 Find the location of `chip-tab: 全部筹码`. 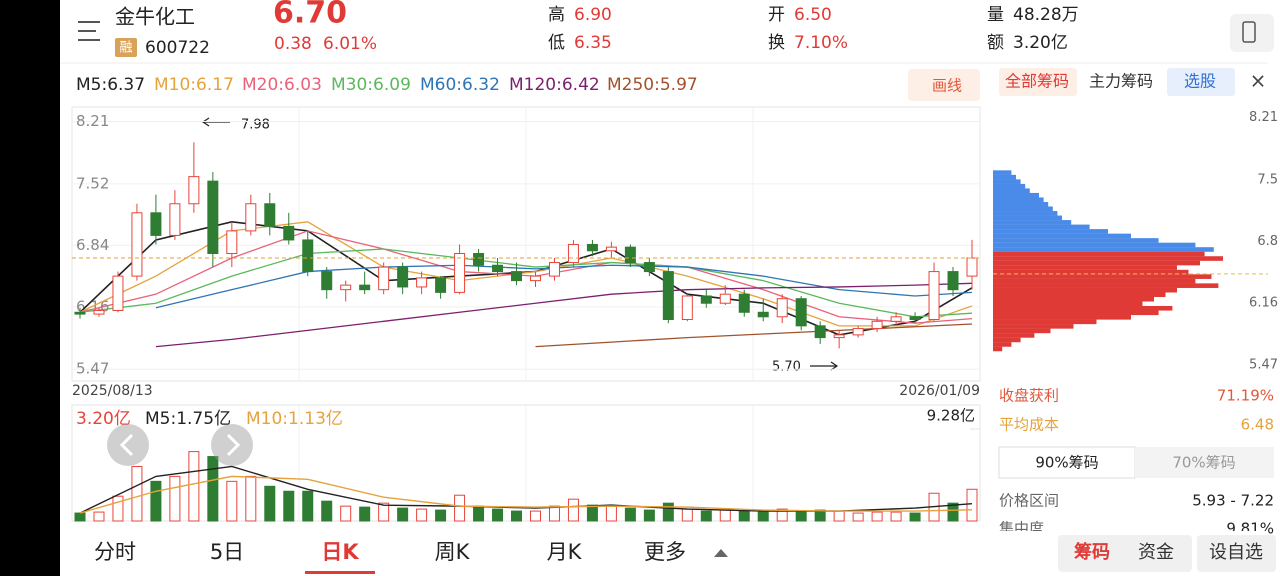

chip-tab: 全部筹码 is located at coordinates (1037, 81).